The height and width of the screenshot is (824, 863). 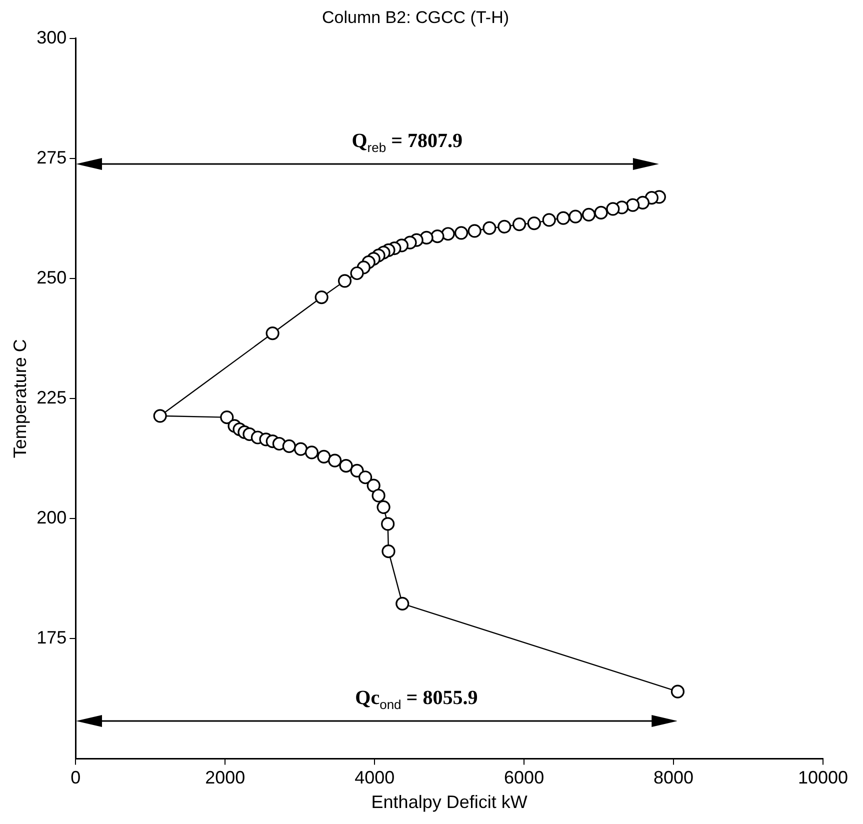 I want to click on y-tick-label: 200, so click(x=51, y=518).